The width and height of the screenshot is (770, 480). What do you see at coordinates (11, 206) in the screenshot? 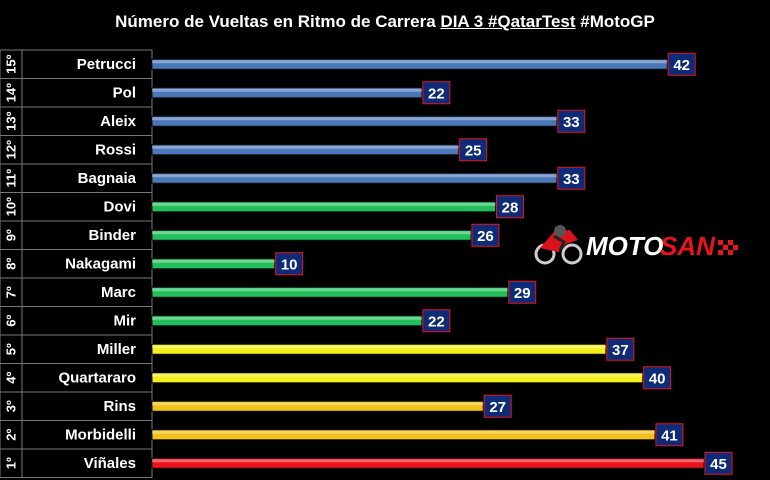
I see `position-label: 10º` at bounding box center [11, 206].